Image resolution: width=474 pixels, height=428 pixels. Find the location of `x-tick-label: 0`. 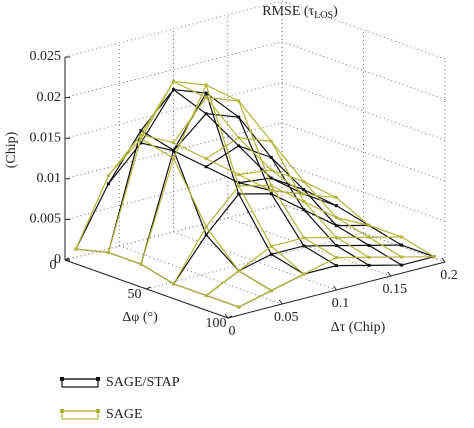

x-tick-label: 0 is located at coordinates (232, 331).